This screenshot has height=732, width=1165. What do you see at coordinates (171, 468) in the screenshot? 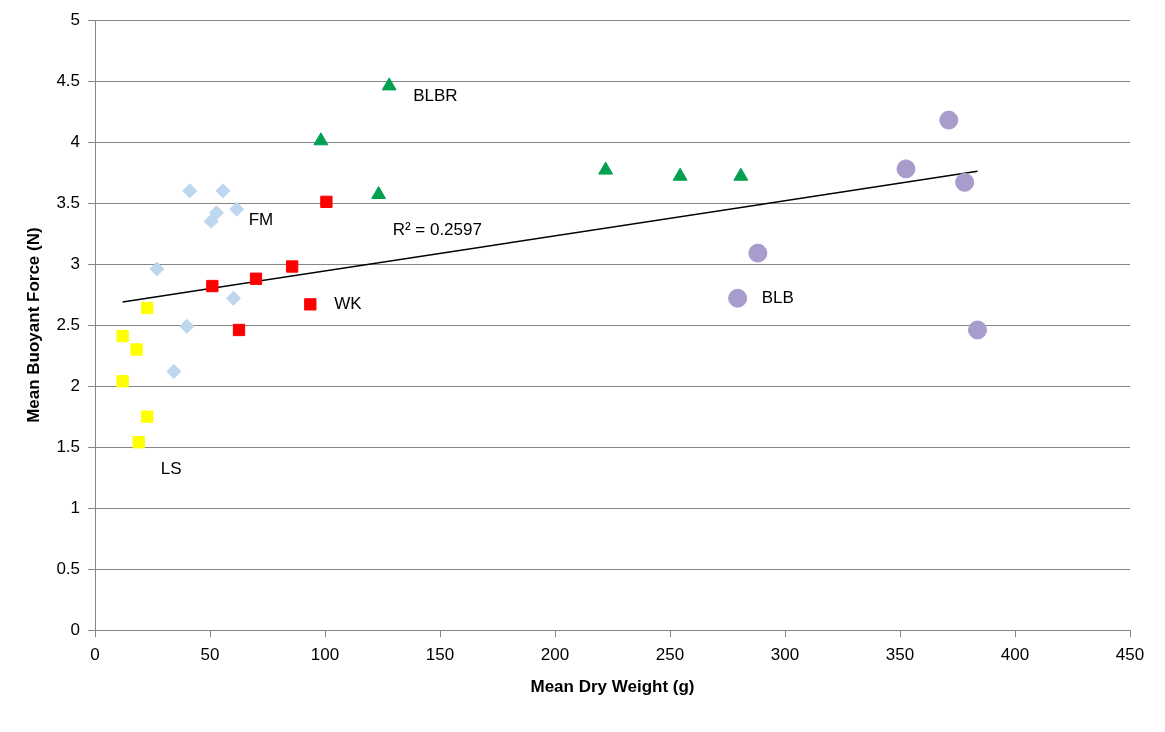
I see `series-label: LS` at bounding box center [171, 468].